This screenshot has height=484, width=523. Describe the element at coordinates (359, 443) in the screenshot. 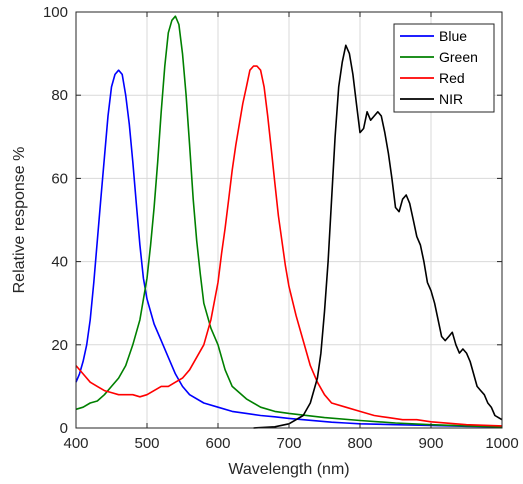

I see `x-tick-label: 800` at that location.